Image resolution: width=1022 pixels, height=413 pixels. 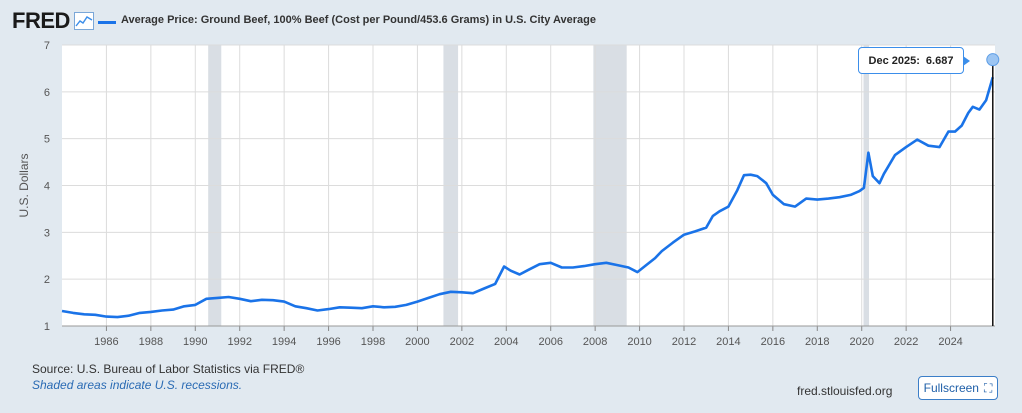 What do you see at coordinates (817, 342) in the screenshot?
I see `x-tick-label: 2018` at bounding box center [817, 342].